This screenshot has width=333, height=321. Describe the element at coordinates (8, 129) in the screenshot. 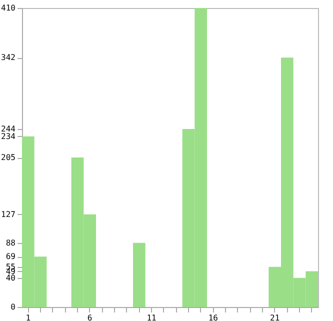

I see `y-tick-label: 244` at that location.